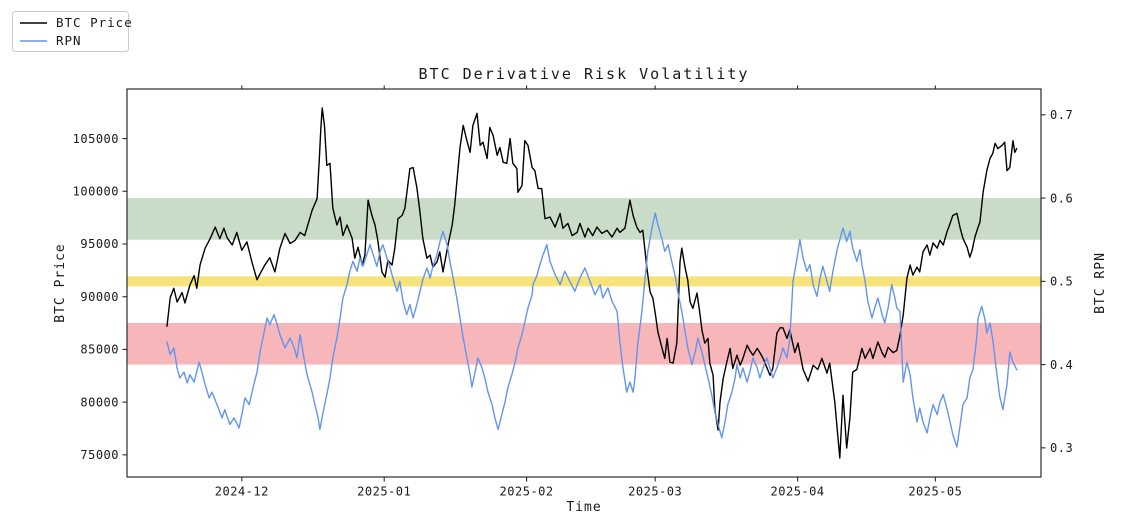 Image resolution: width=1146 pixels, height=528 pixels. What do you see at coordinates (384, 492) in the screenshot?
I see `x-tick-label: 2025-01` at bounding box center [384, 492].